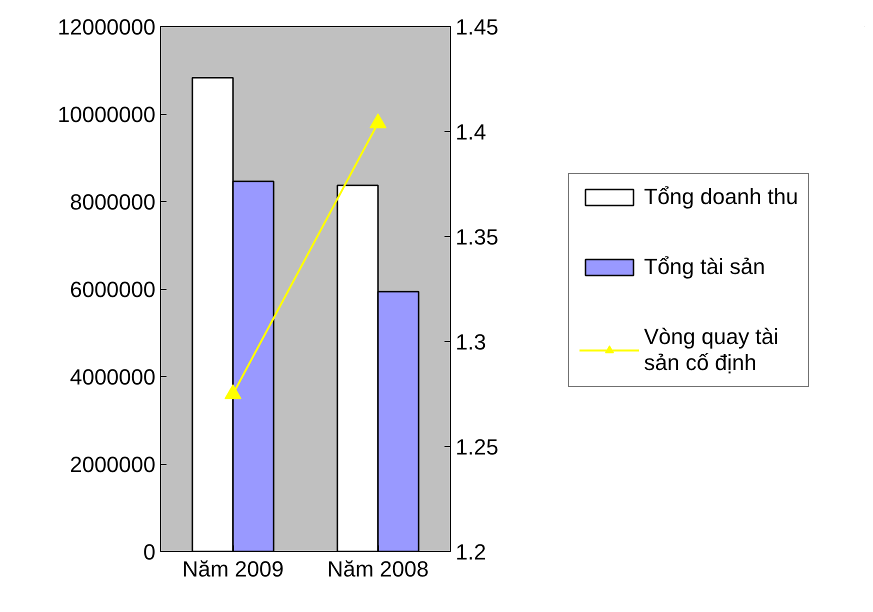 The image size is (873, 612). Describe the element at coordinates (705, 267) in the screenshot. I see `legend-label: Tổng tài sản` at that location.